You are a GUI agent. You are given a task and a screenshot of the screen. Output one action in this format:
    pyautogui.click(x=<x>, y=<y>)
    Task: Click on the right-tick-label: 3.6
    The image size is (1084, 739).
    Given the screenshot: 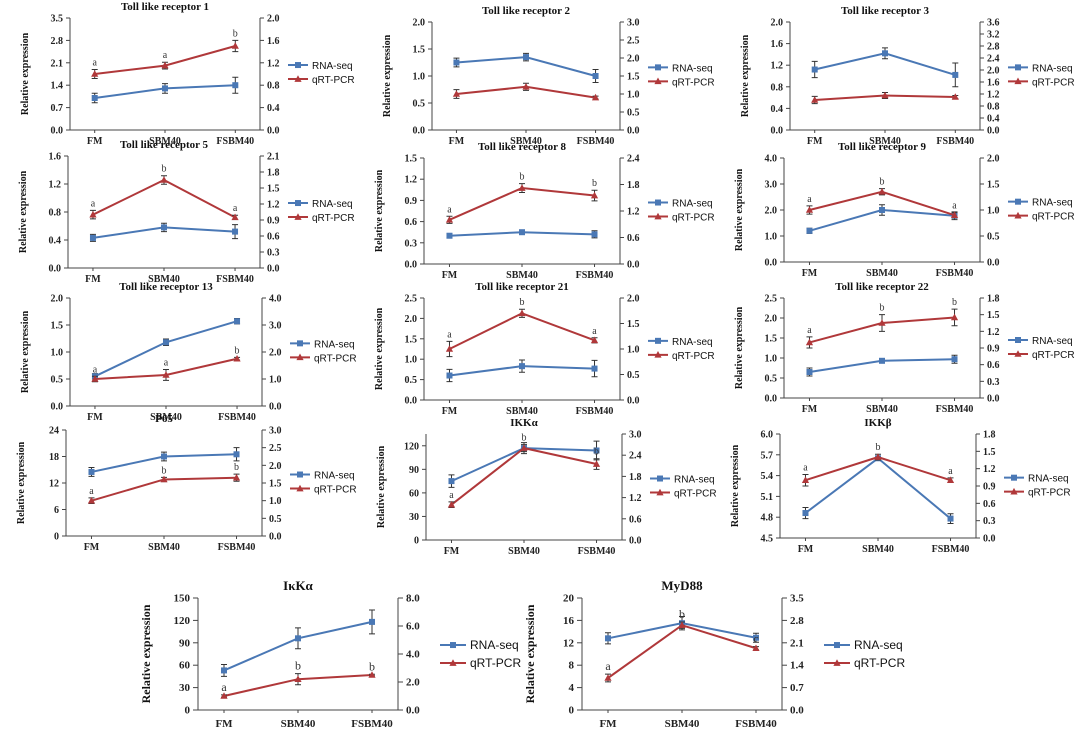 What is the action you would take?
    pyautogui.click(x=993, y=23)
    